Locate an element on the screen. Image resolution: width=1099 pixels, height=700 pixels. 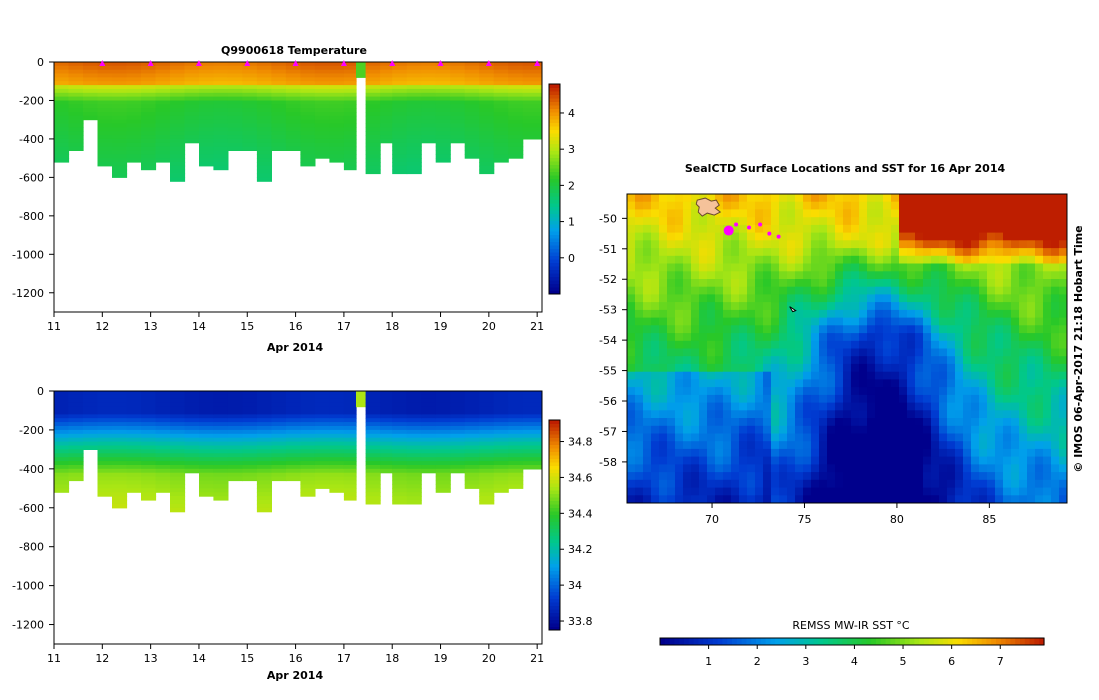
track-point is located at coordinates (778, 236).